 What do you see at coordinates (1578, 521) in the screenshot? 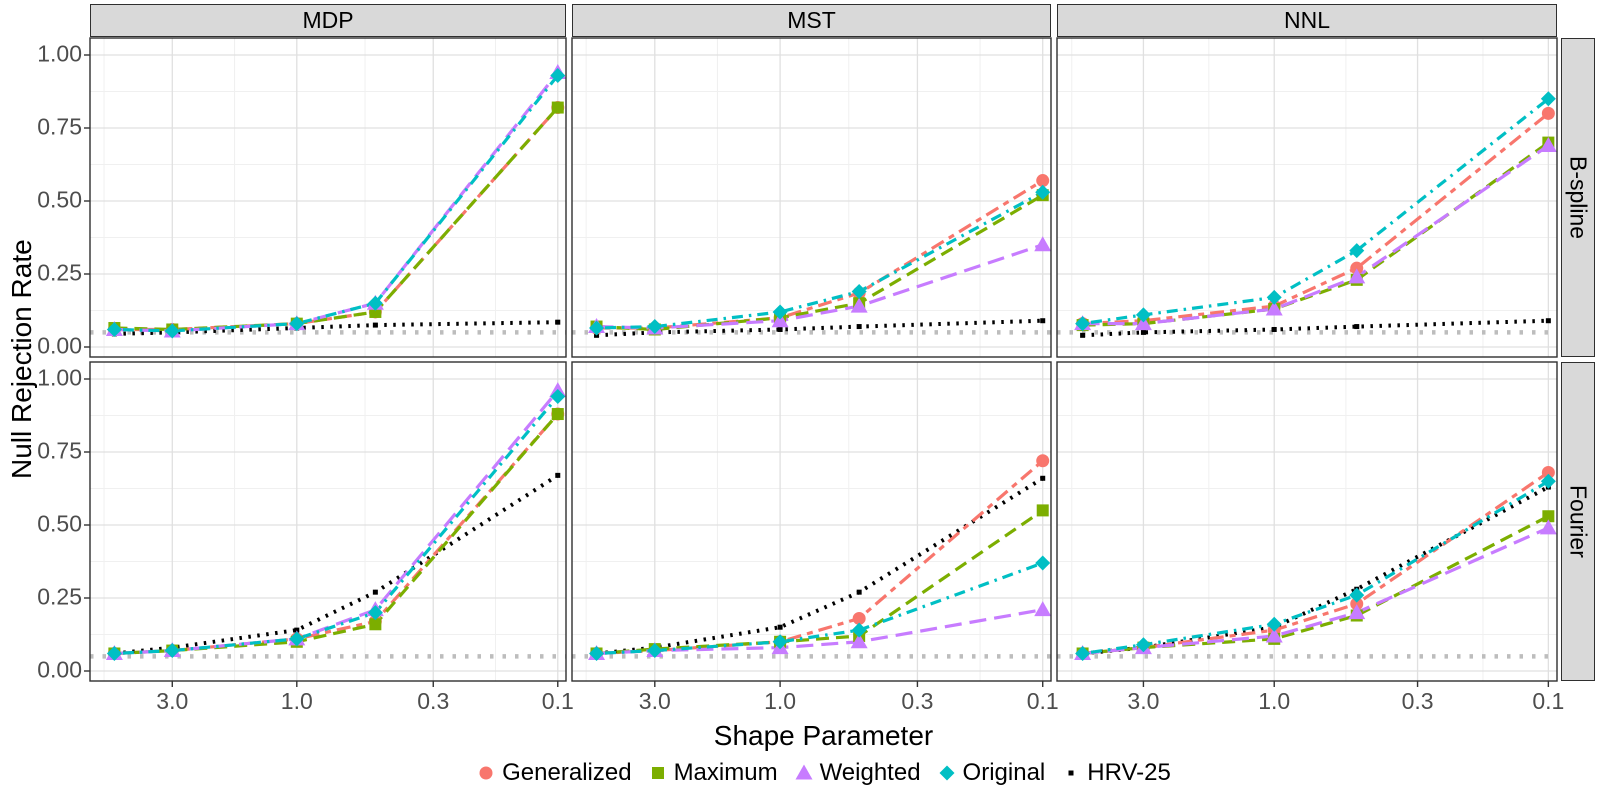
I see `facet-strip-fourier: Fourier` at bounding box center [1578, 521].